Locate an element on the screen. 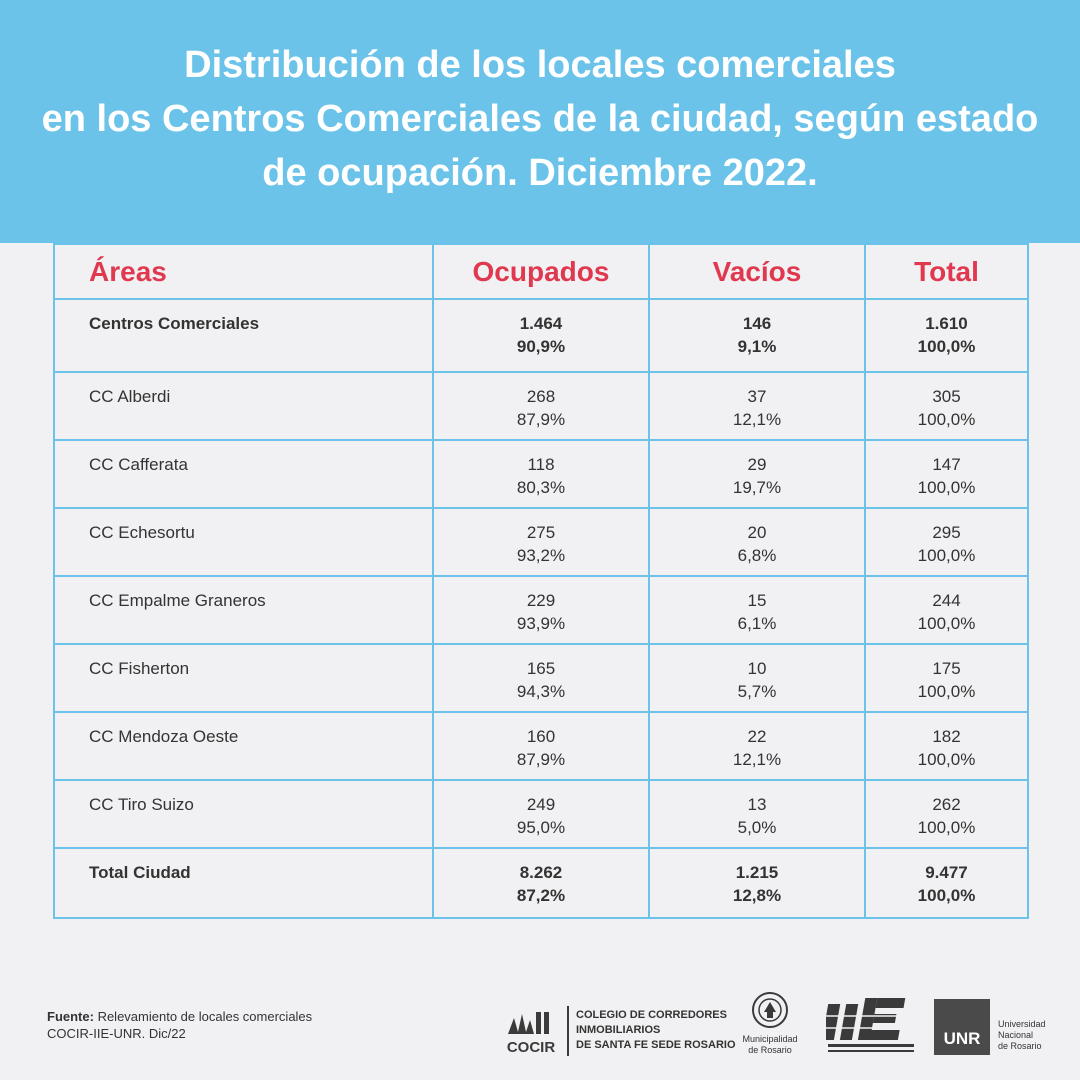 The image size is (1080, 1080). cocir-divider is located at coordinates (568, 1031).